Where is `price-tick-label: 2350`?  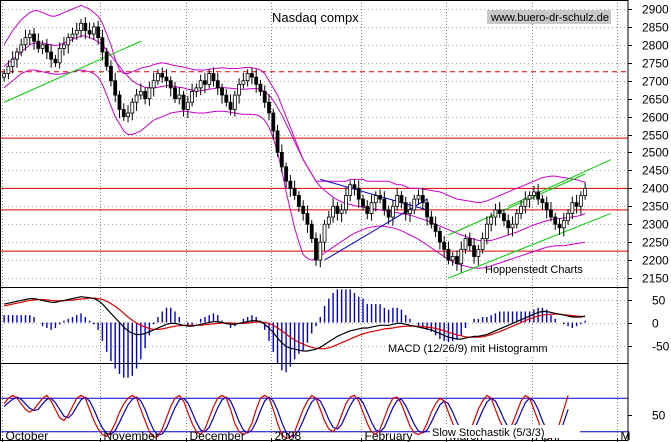
price-tick-label: 2350 is located at coordinates (655, 207).